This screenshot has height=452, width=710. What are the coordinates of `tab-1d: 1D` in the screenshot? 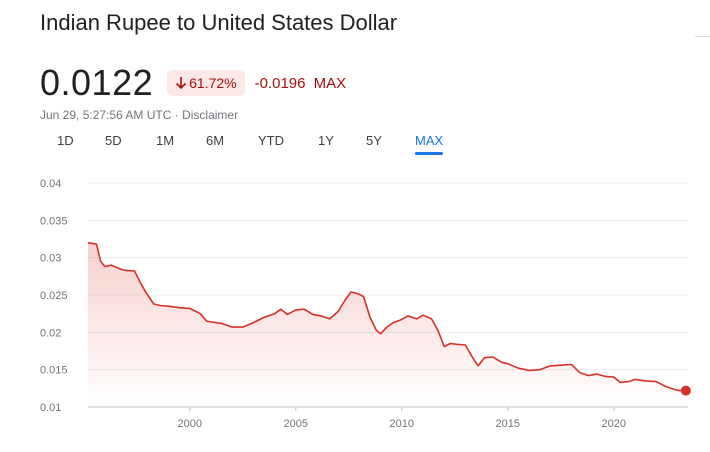 It's located at (65, 140).